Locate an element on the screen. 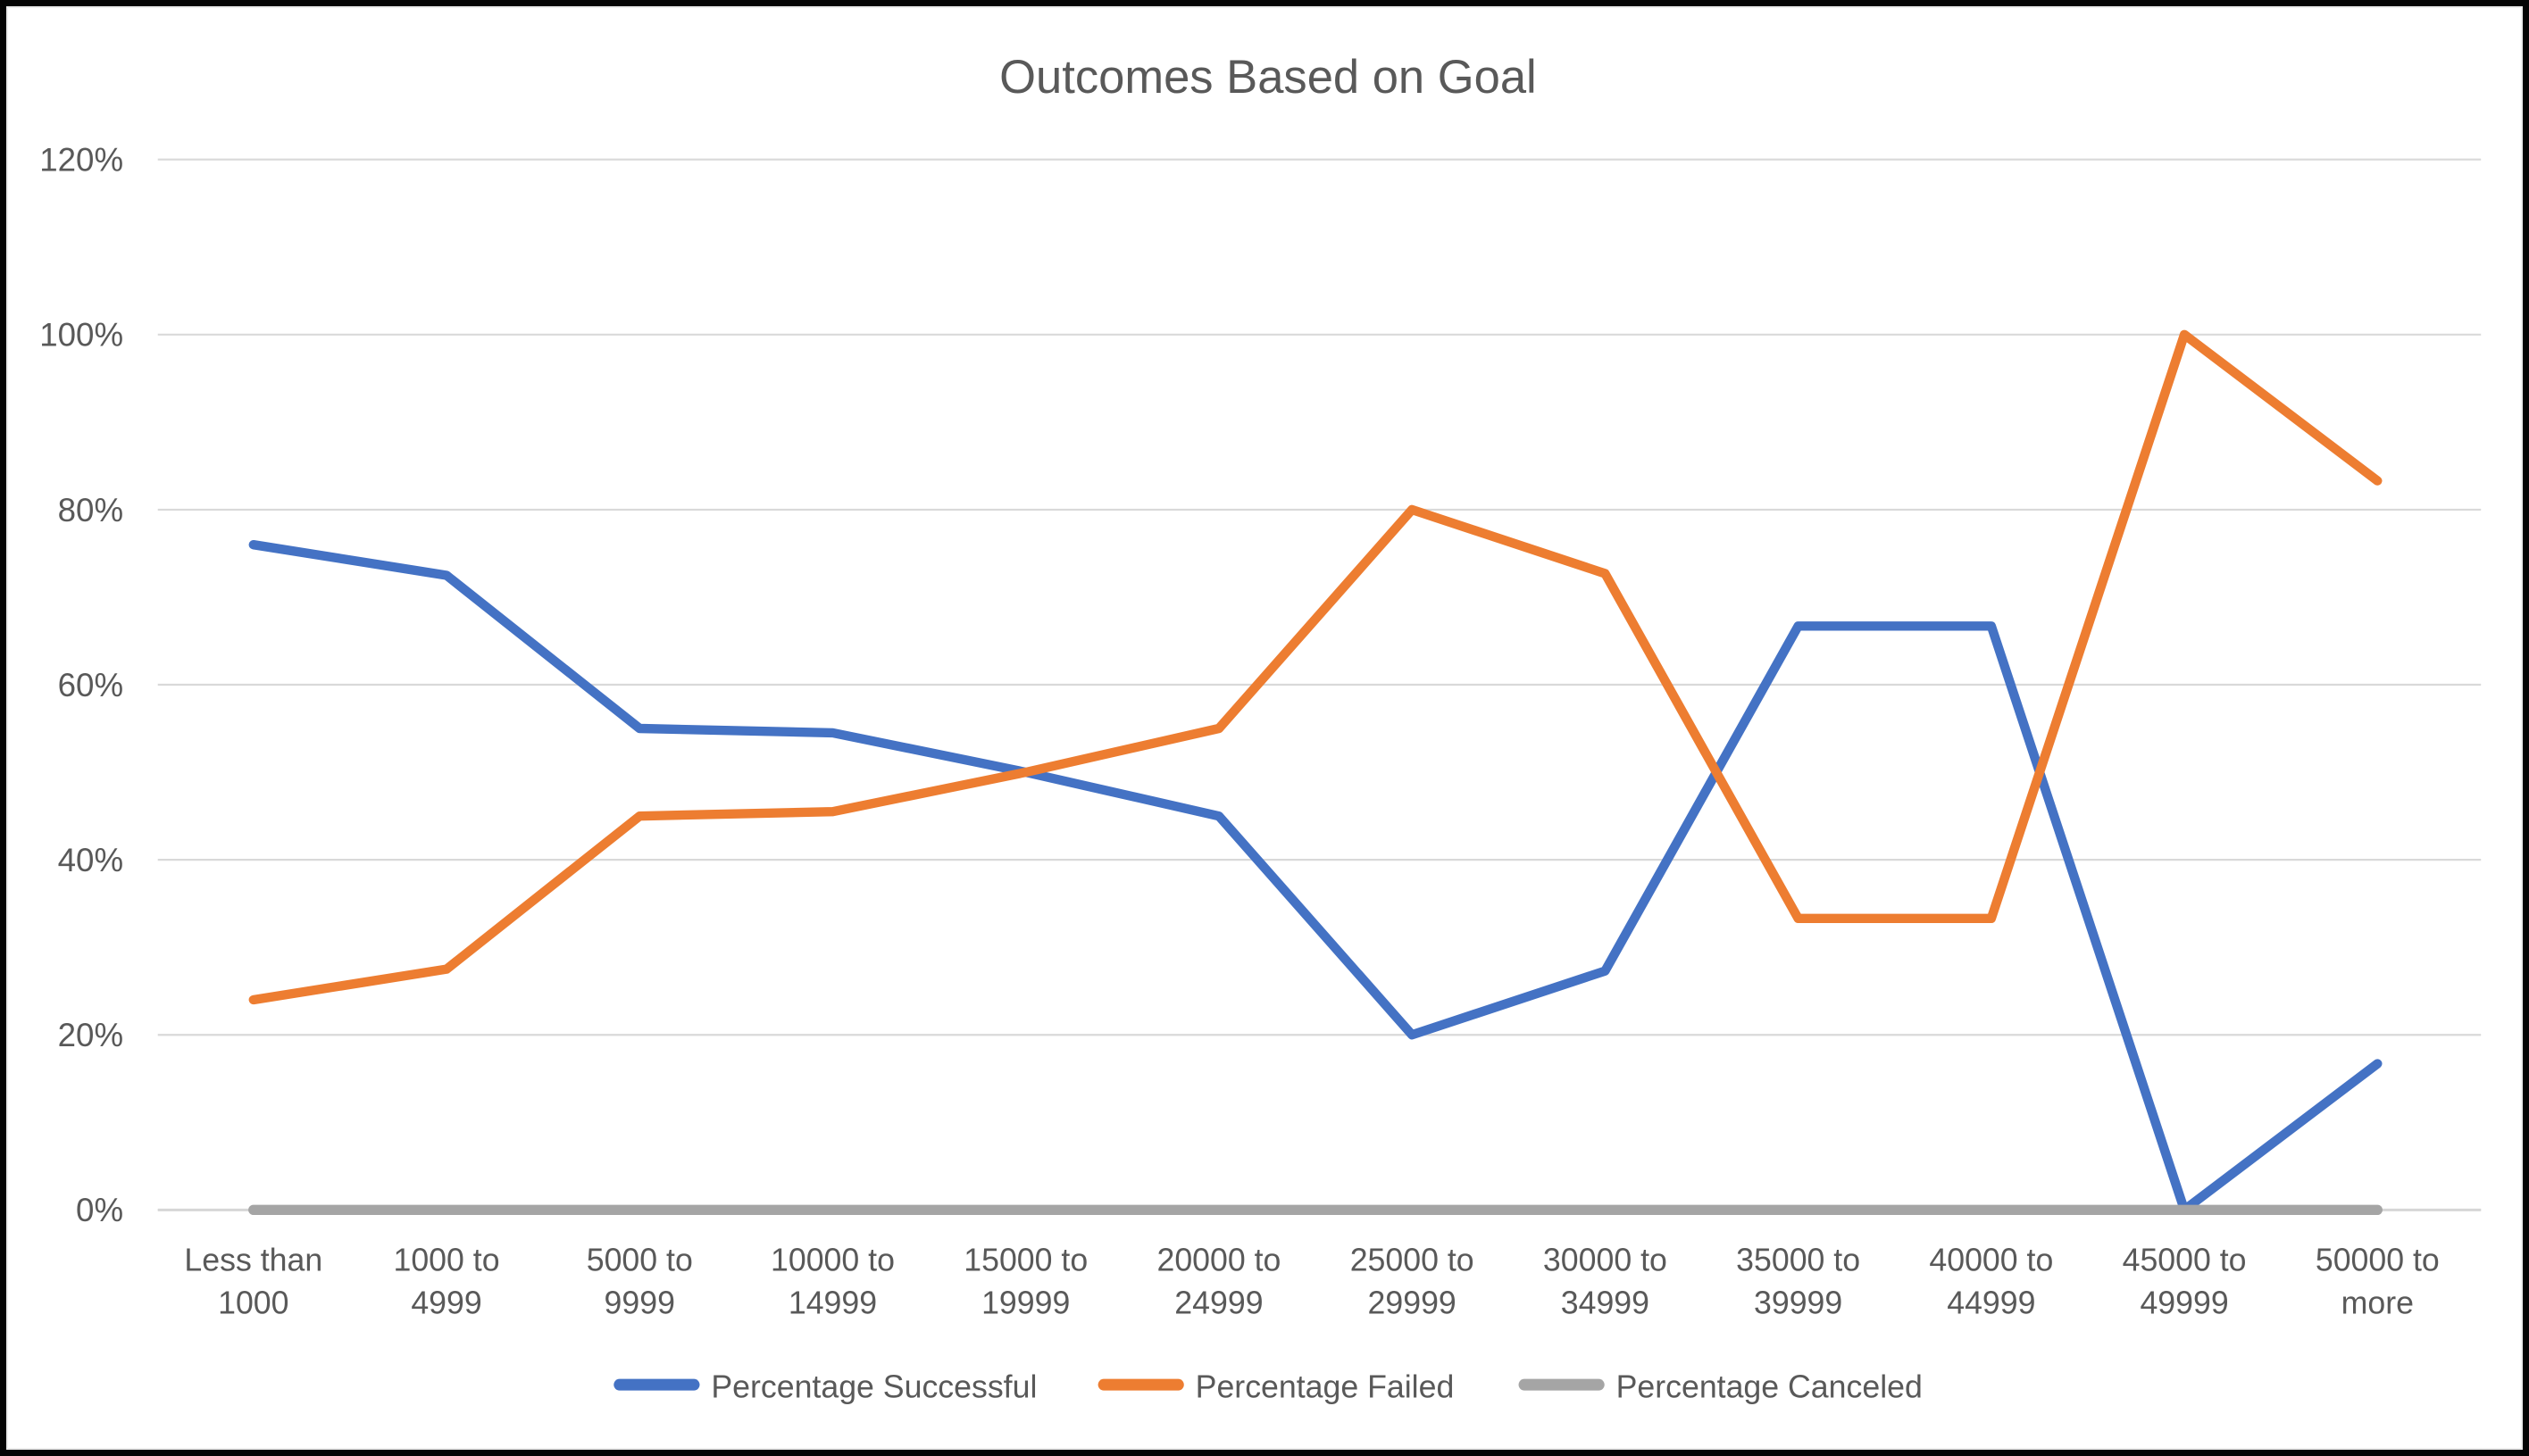 The width and height of the screenshot is (2529, 1456). legend-item-canceled: Percentage Canceled is located at coordinates (1720, 1387).